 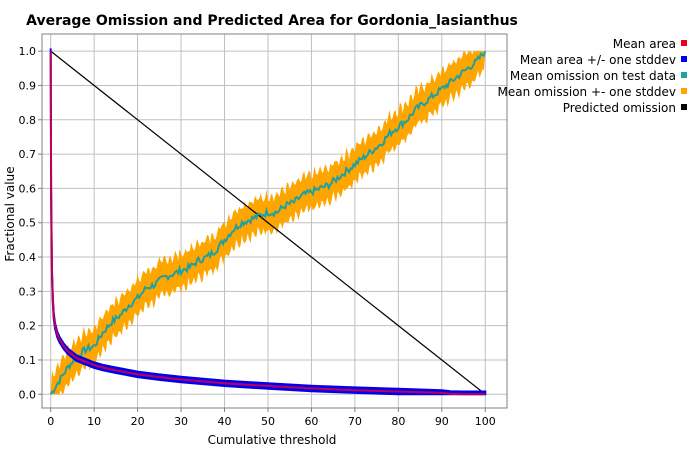 What do you see at coordinates (28, 257) in the screenshot?
I see `y-tick-label: 0.4` at bounding box center [28, 257].